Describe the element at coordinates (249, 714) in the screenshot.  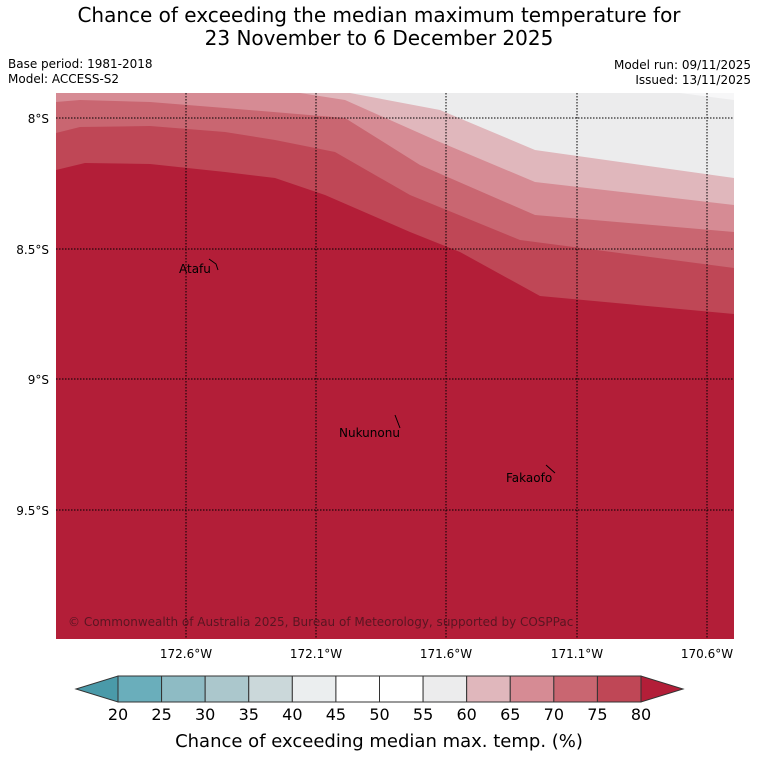
I see `colorbar-tick-35: 35` at that location.